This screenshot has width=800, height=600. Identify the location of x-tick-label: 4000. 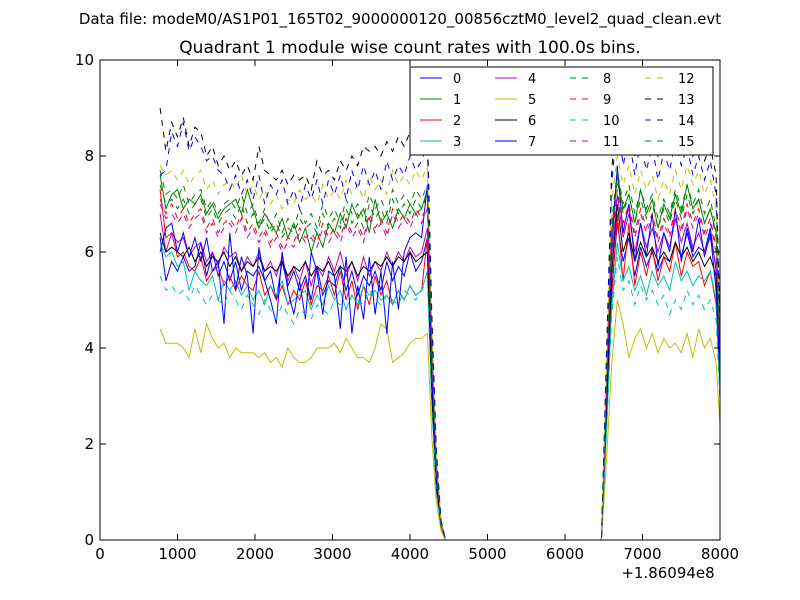
(410, 554).